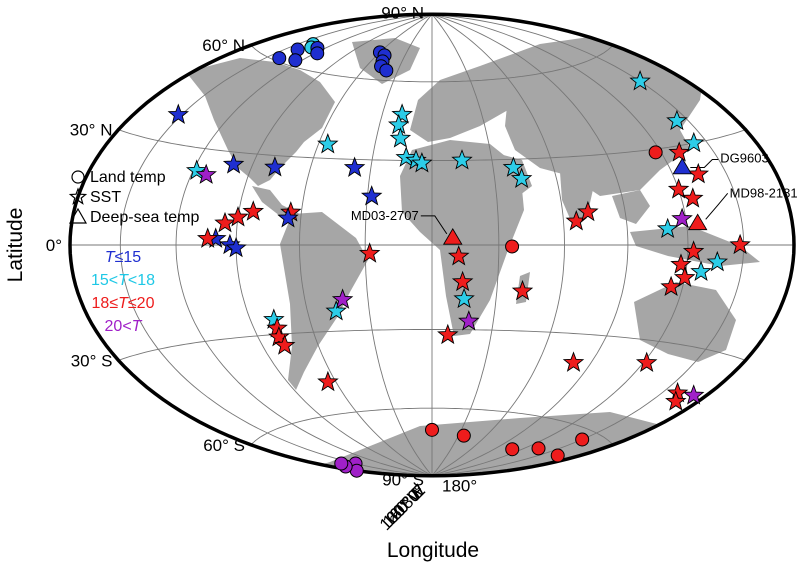 This screenshot has height=565, width=809. Describe the element at coordinates (78, 177) in the screenshot. I see `legend-circle-icon` at that location.